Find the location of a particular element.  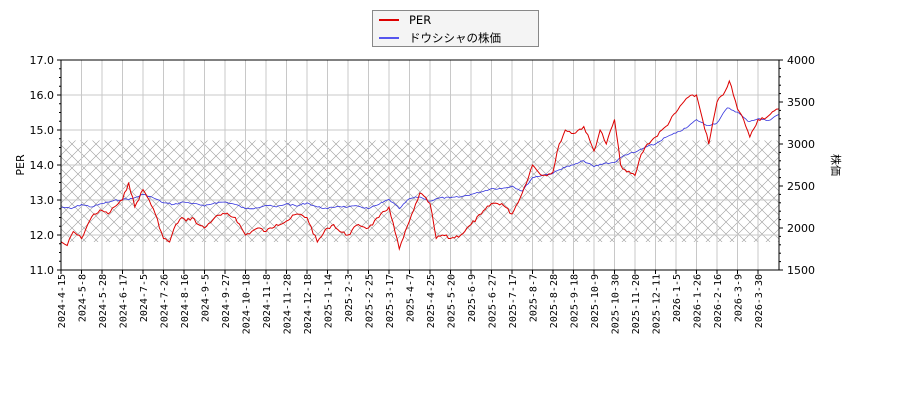

x-tick-label: 2024-10-18 is located at coordinates (247, 304).